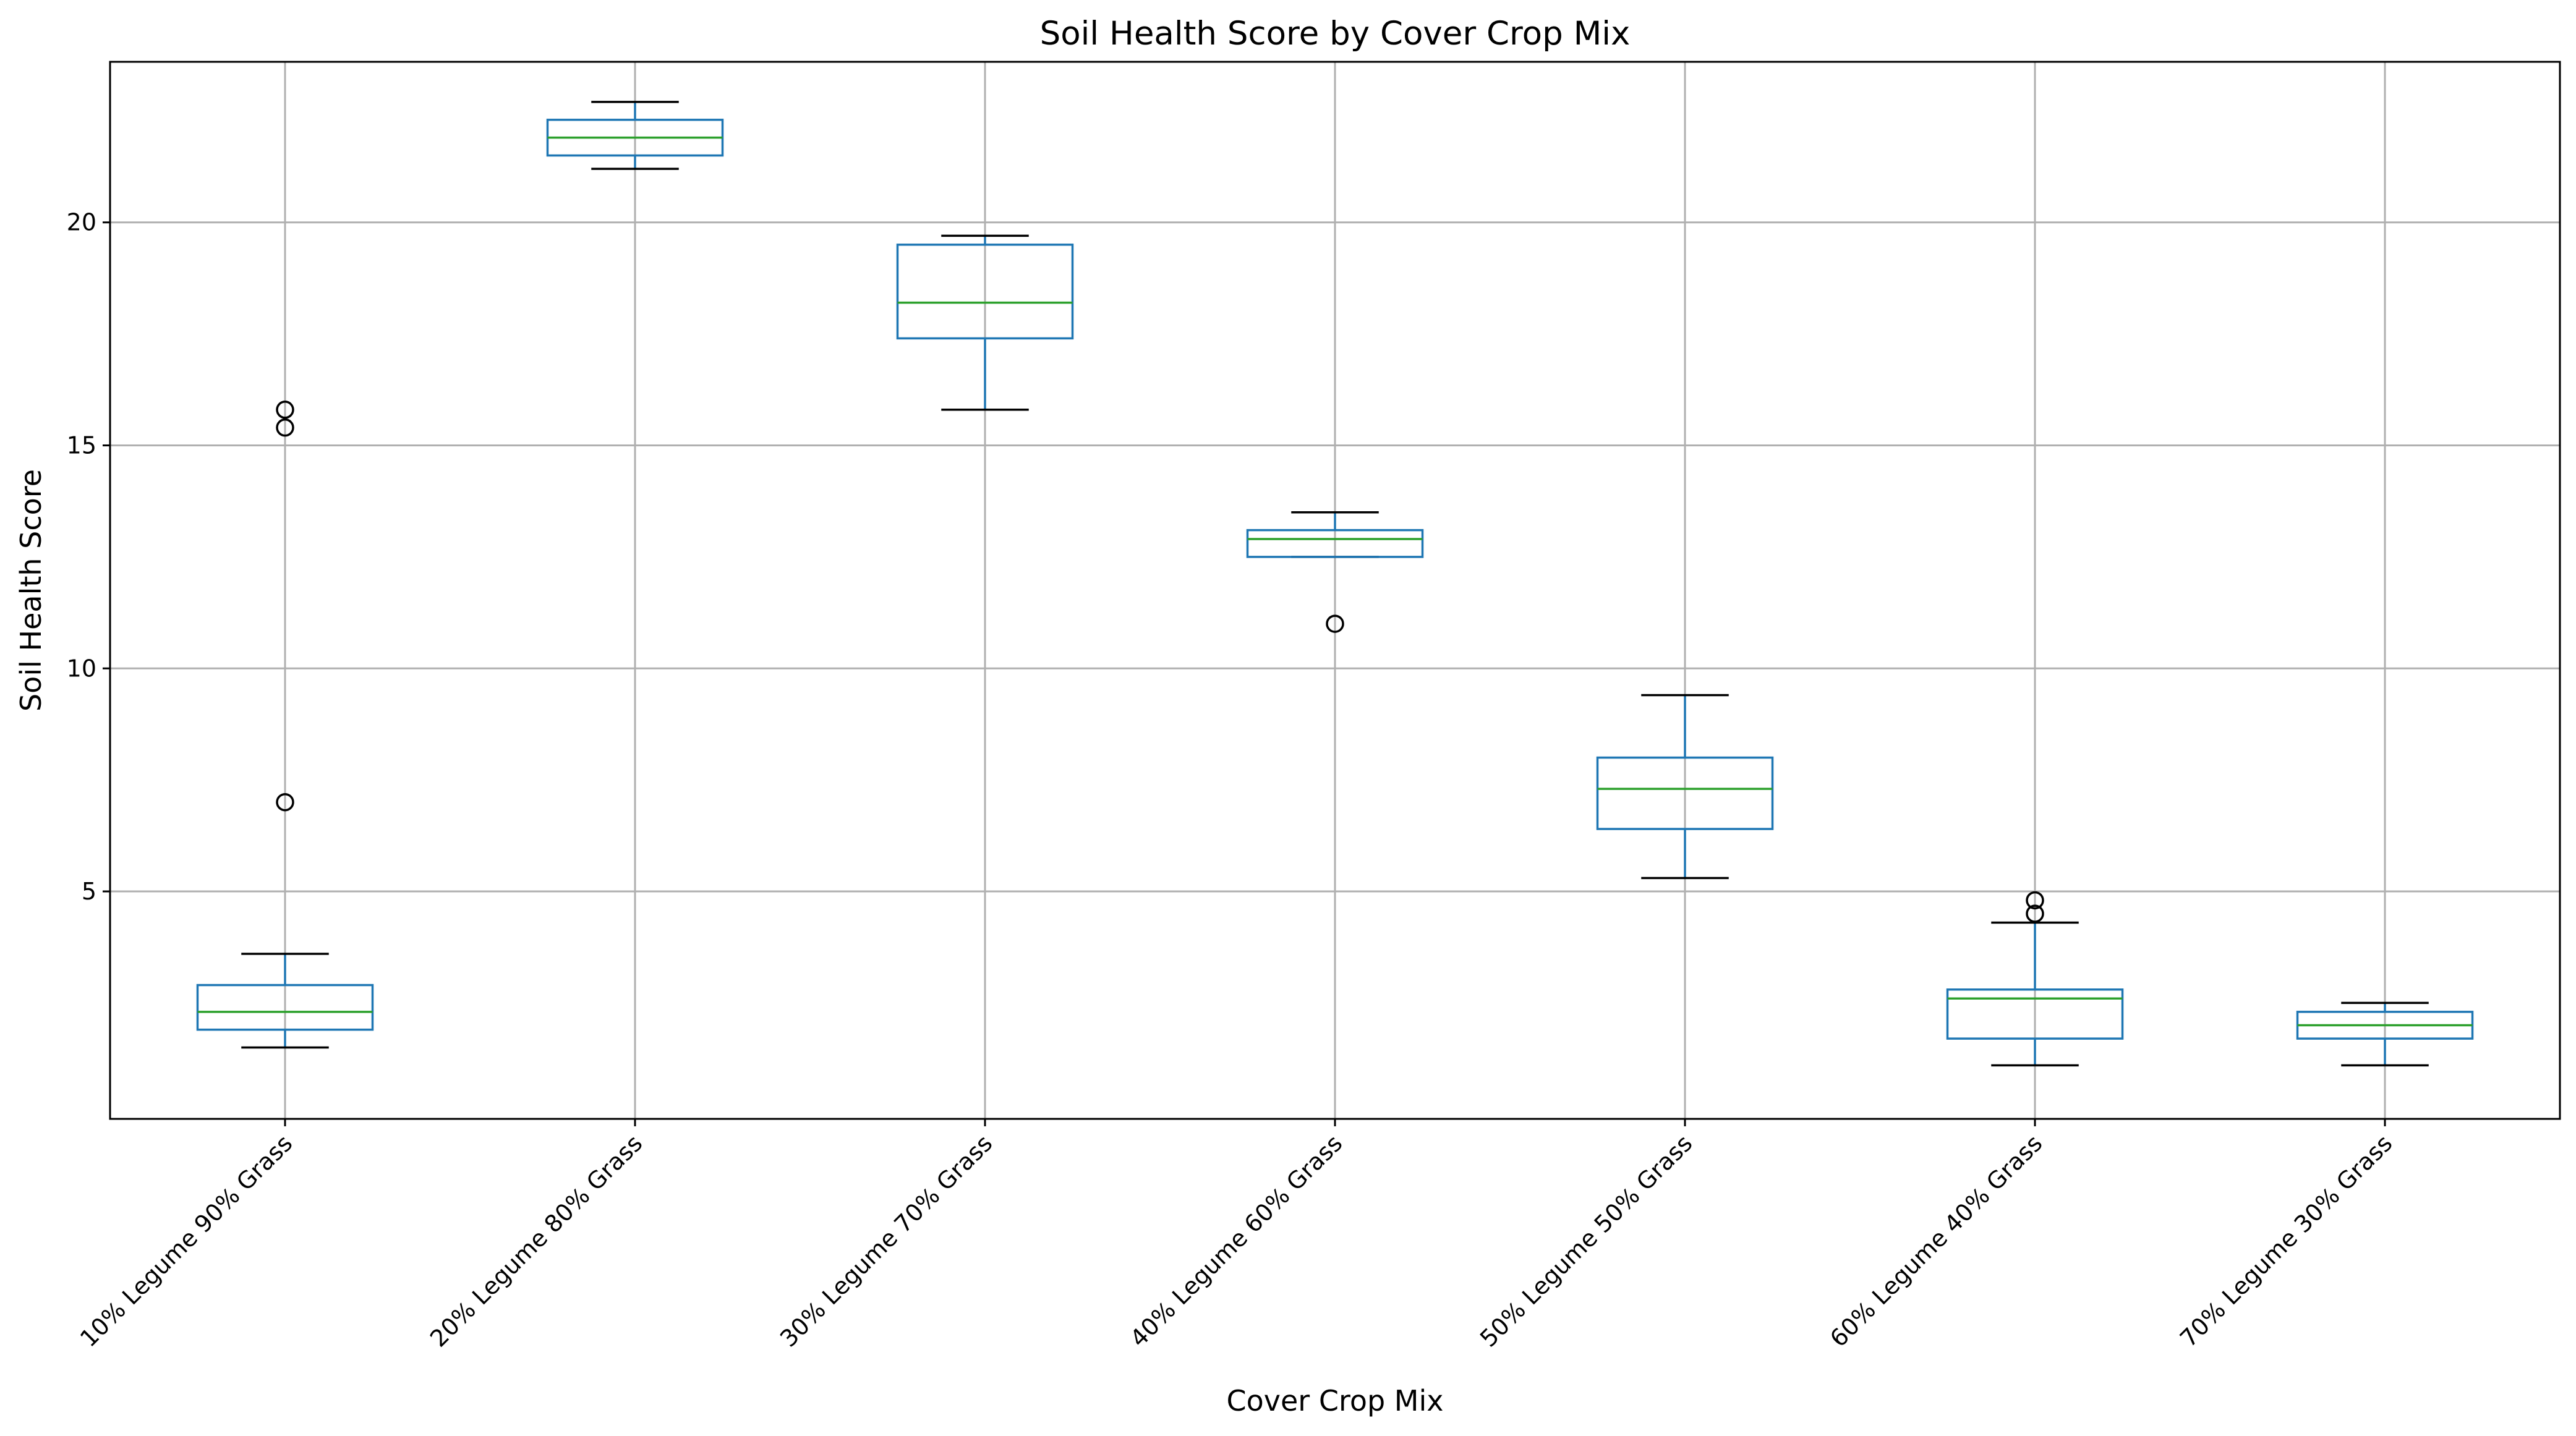 Image resolution: width=2576 pixels, height=1436 pixels. Describe the element at coordinates (31, 590) in the screenshot. I see `y-axis-label: Soil Health Score` at that location.